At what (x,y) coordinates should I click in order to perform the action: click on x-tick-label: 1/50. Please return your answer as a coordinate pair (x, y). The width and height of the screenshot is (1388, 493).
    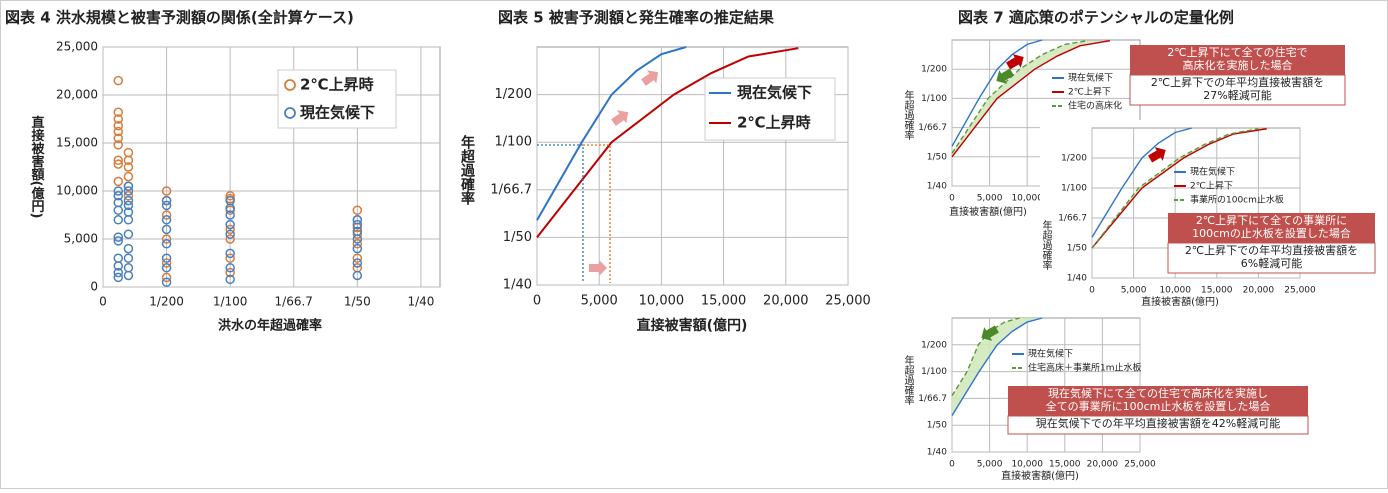
    Looking at the image, I should click on (357, 302).